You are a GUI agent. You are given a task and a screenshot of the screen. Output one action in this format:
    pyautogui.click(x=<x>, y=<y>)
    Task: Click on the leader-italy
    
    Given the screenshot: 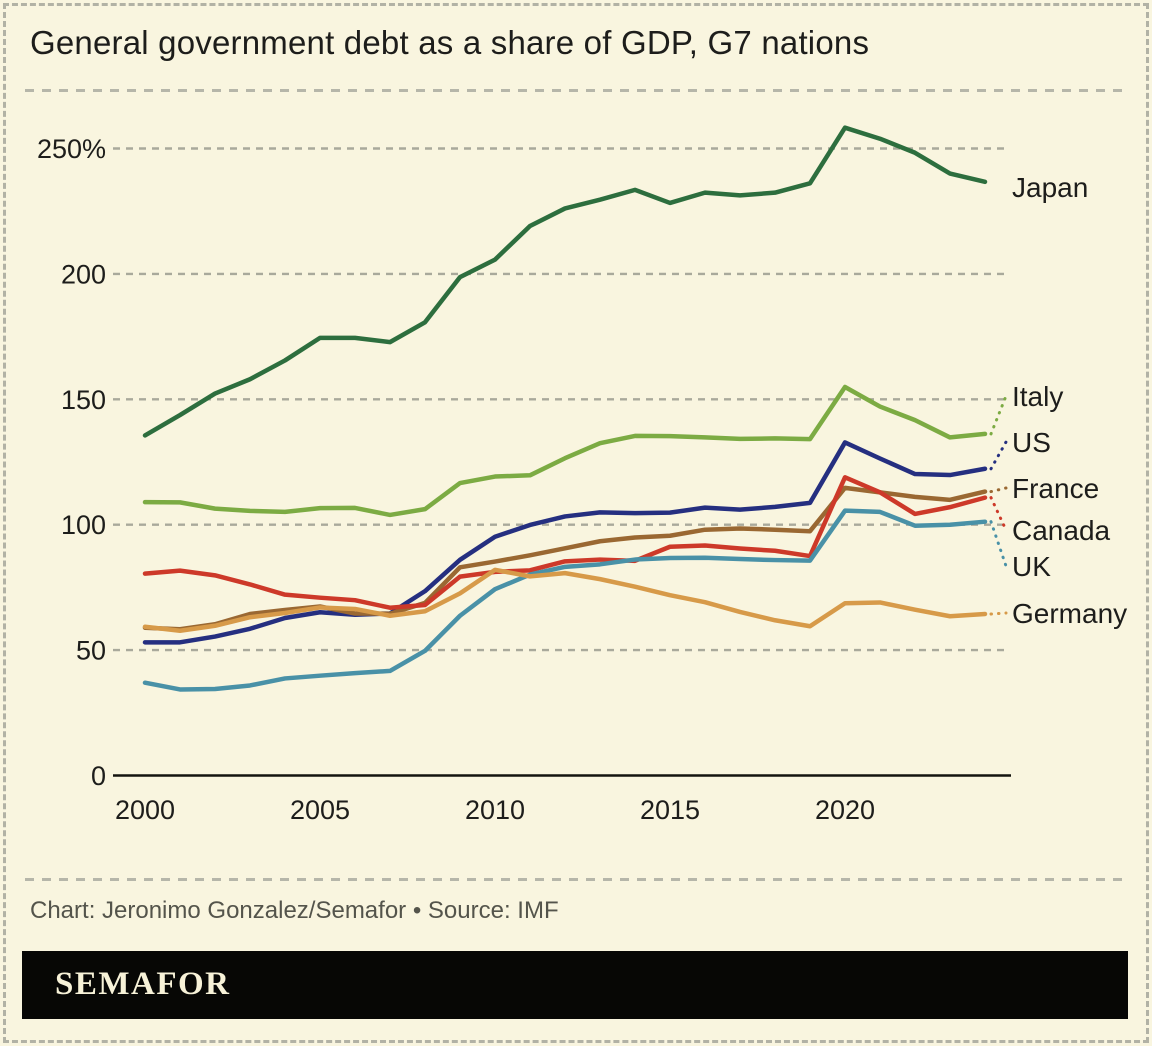 What is the action you would take?
    pyautogui.click(x=998, y=415)
    